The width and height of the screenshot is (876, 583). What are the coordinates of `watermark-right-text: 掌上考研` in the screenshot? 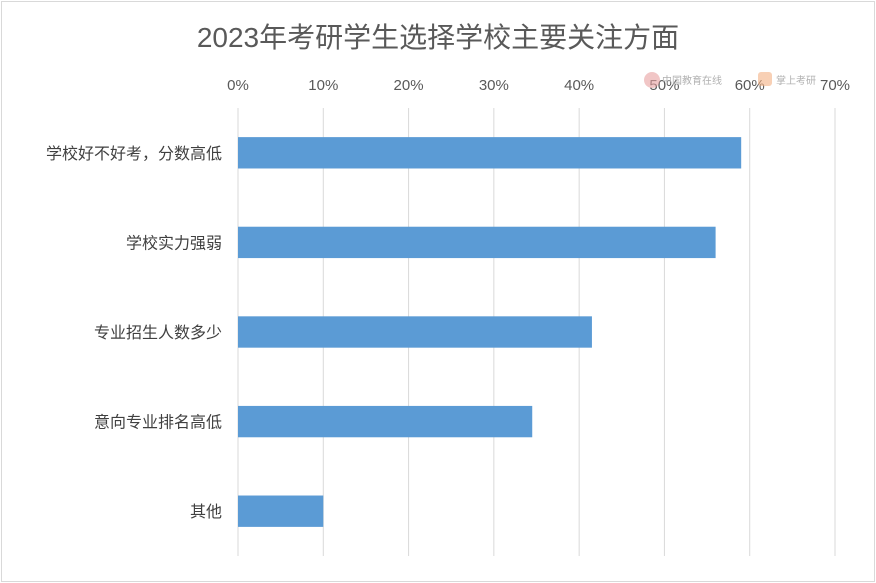 It's located at (796, 81).